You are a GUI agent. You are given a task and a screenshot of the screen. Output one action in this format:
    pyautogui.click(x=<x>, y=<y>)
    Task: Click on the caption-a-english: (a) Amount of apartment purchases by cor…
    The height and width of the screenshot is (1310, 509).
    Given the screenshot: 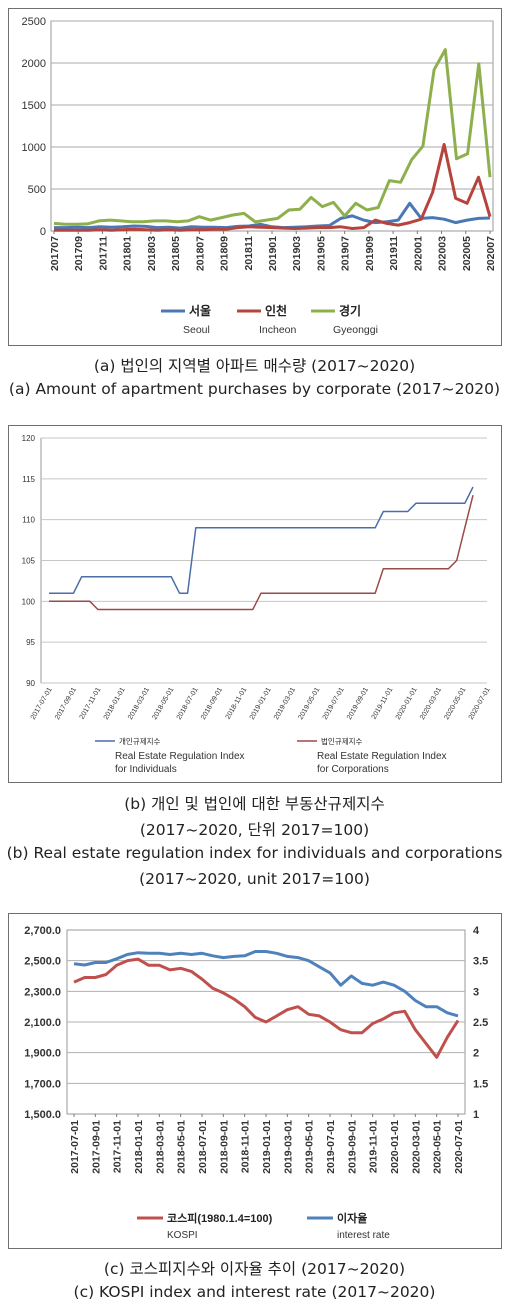 What is the action you would take?
    pyautogui.click(x=254, y=389)
    